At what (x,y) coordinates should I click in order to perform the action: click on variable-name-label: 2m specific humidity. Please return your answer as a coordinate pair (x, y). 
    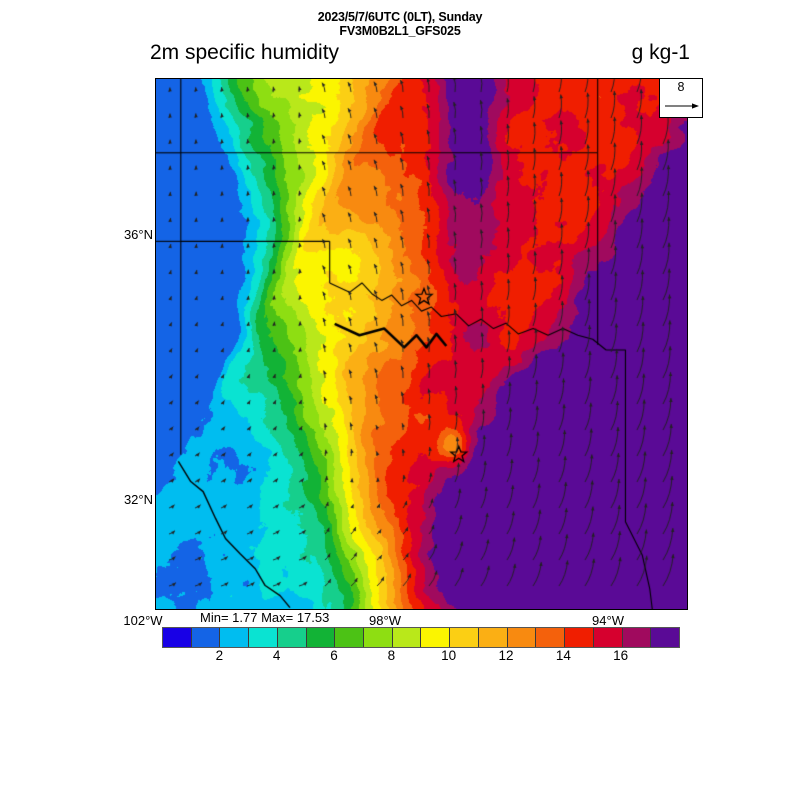
    Looking at the image, I should click on (245, 52).